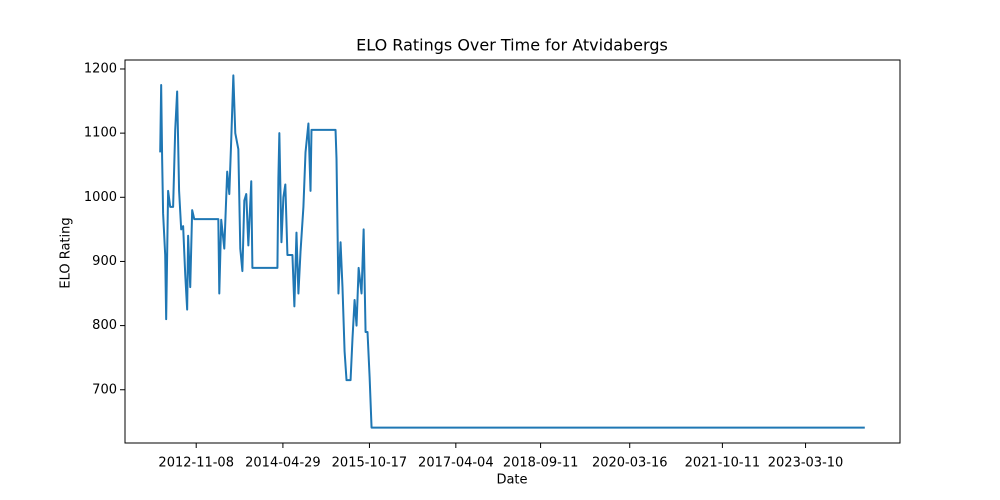  I want to click on x-tick-label: 2018-09-11, so click(541, 463).